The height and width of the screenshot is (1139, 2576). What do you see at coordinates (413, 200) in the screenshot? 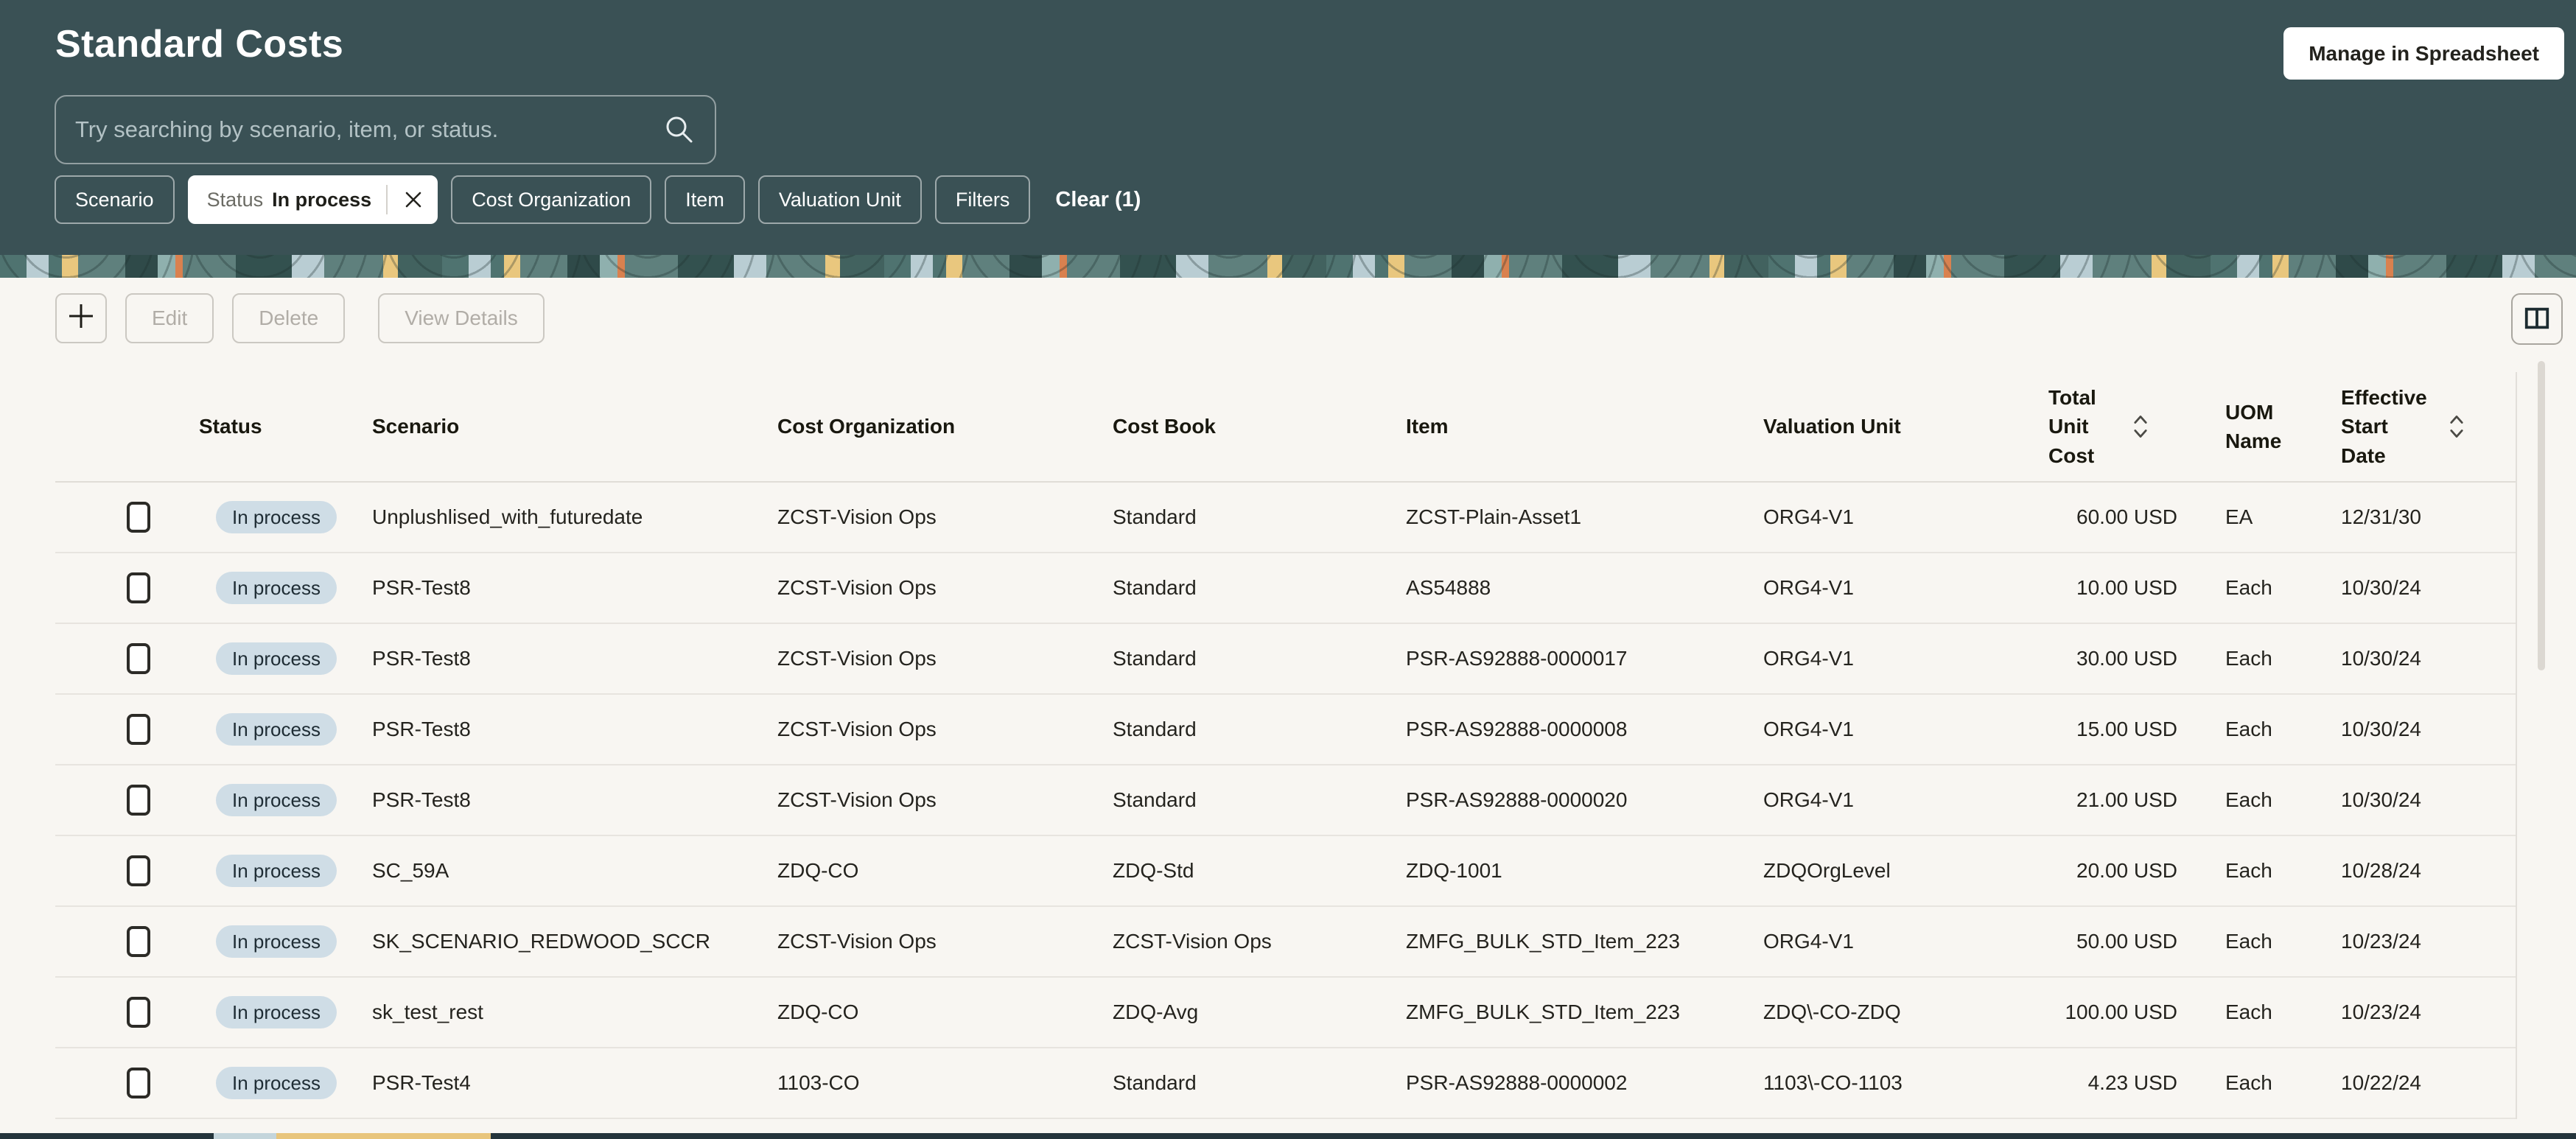
I see `close-icon` at bounding box center [413, 200].